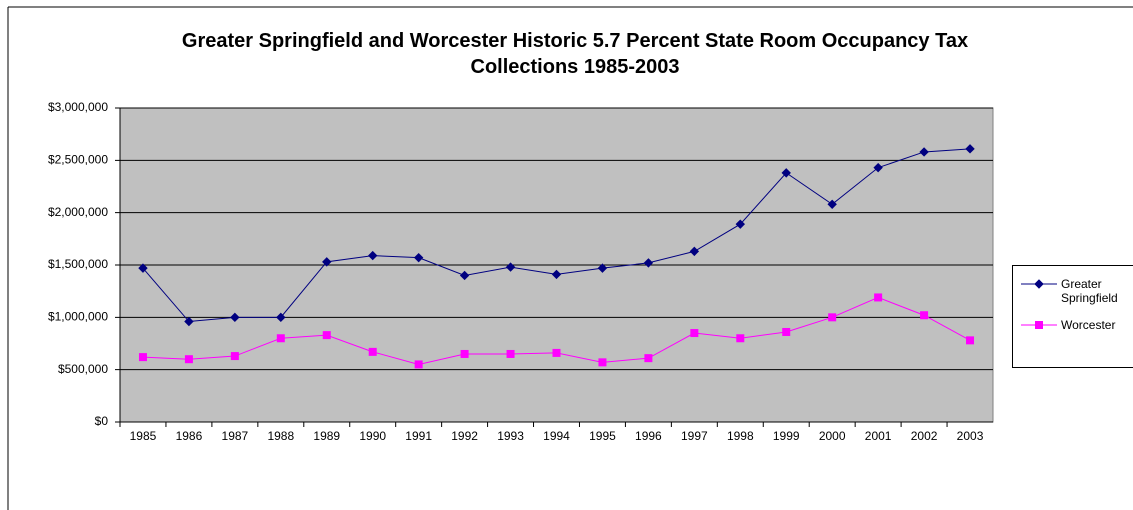 Image resolution: width=1133 pixels, height=510 pixels. I want to click on legend-label: Worcester, so click(1088, 325).